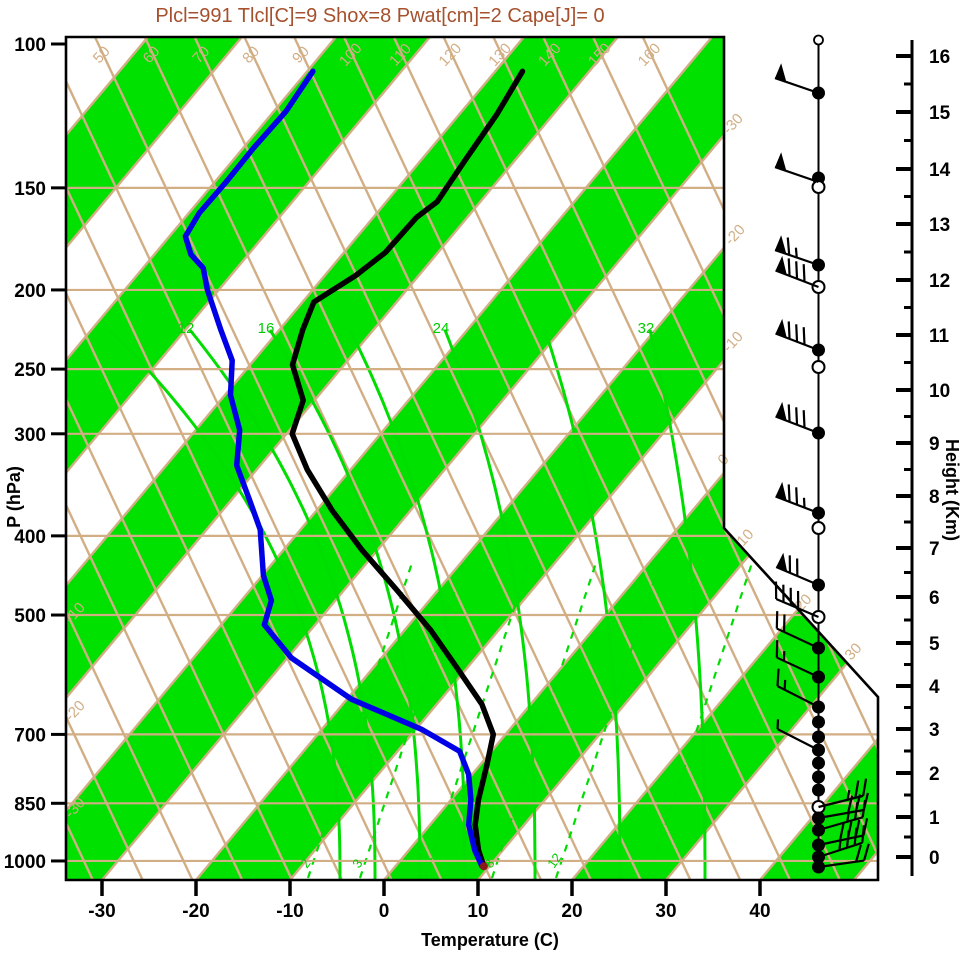 Image resolution: width=961 pixels, height=962 pixels. What do you see at coordinates (939, 281) in the screenshot?
I see `height-tick-label: 12` at bounding box center [939, 281].